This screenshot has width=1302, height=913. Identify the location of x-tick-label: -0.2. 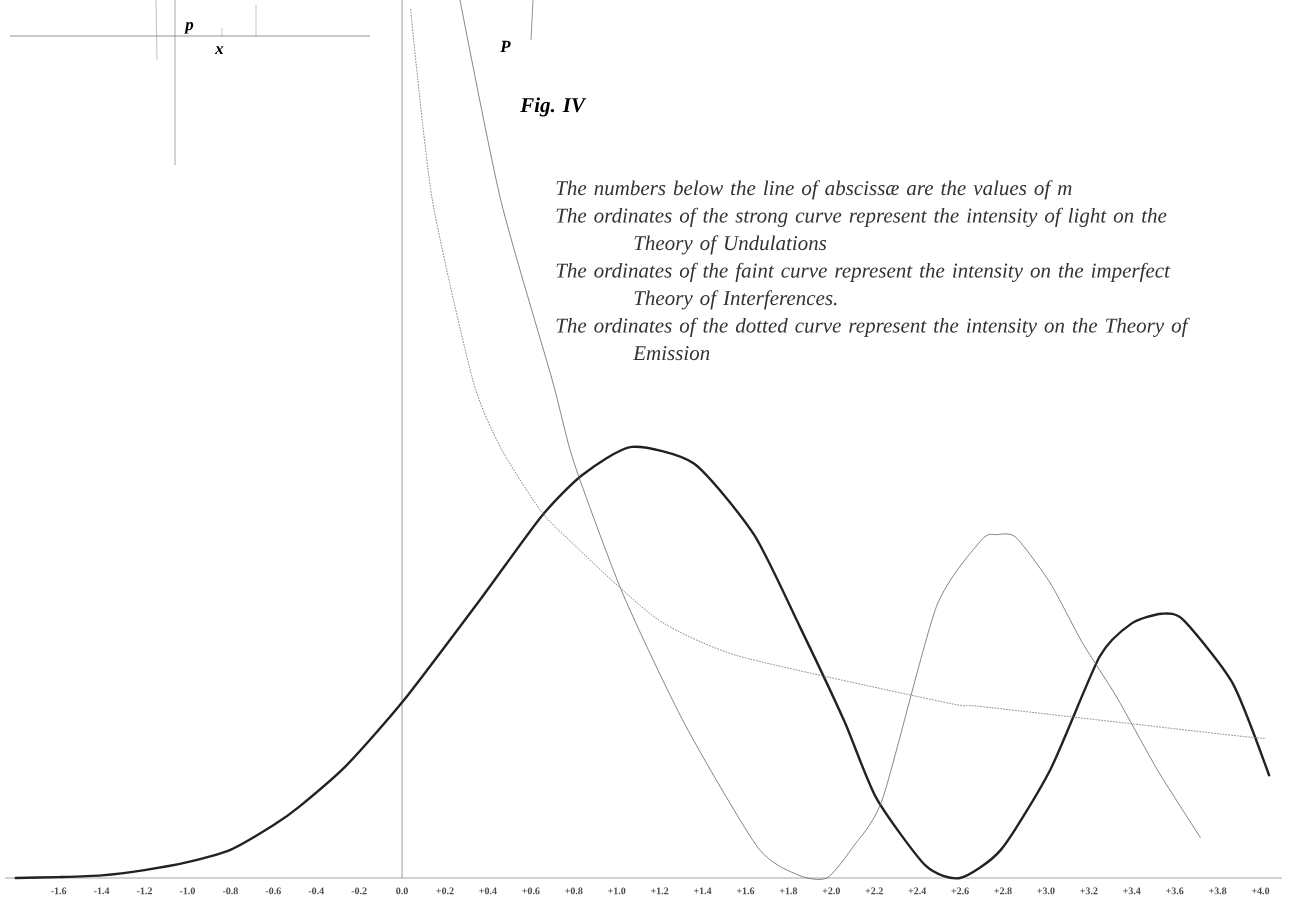
(359, 891).